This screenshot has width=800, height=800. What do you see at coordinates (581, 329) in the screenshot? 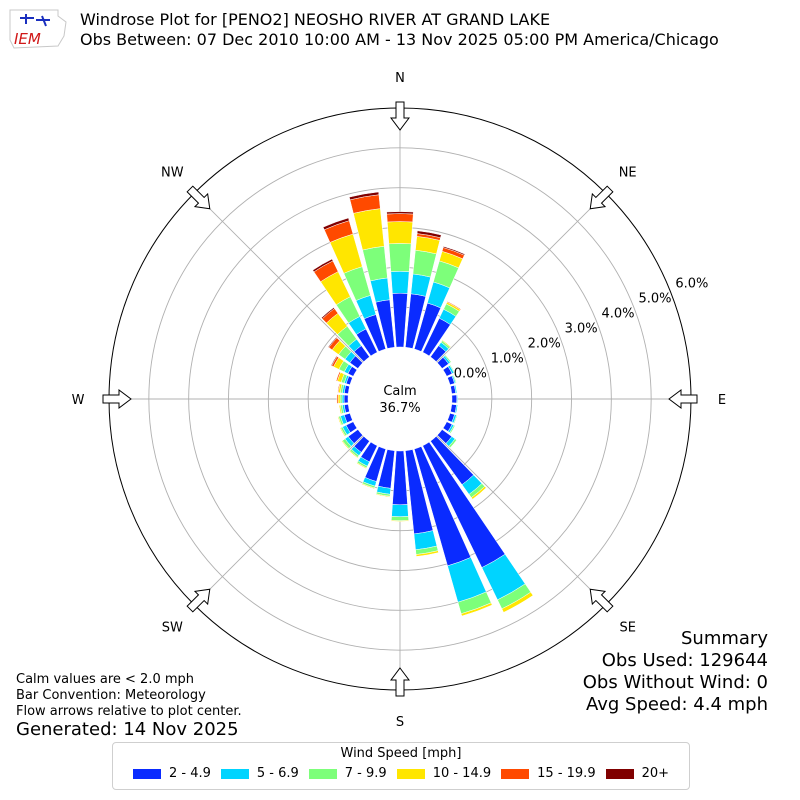
I see `radial-tick-label: 3.0%` at bounding box center [581, 329].